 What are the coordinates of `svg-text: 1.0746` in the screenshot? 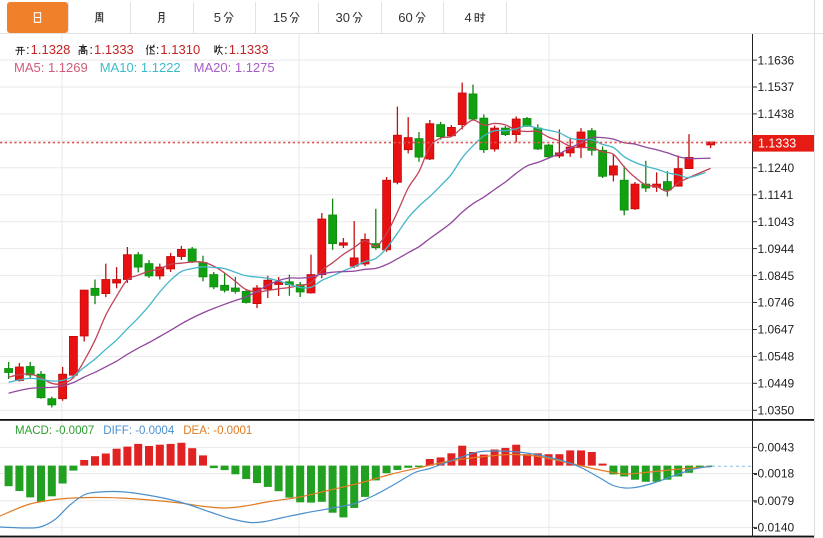 It's located at (776, 303).